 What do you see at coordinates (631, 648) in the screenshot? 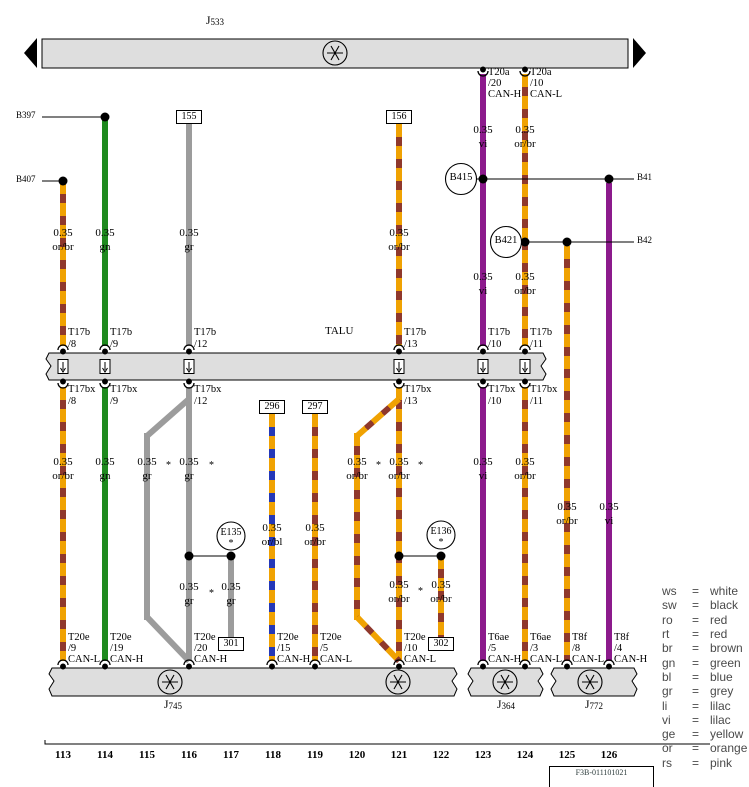
I see `t8f-4-label: T8f/4 CAN-H` at bounding box center [631, 648].